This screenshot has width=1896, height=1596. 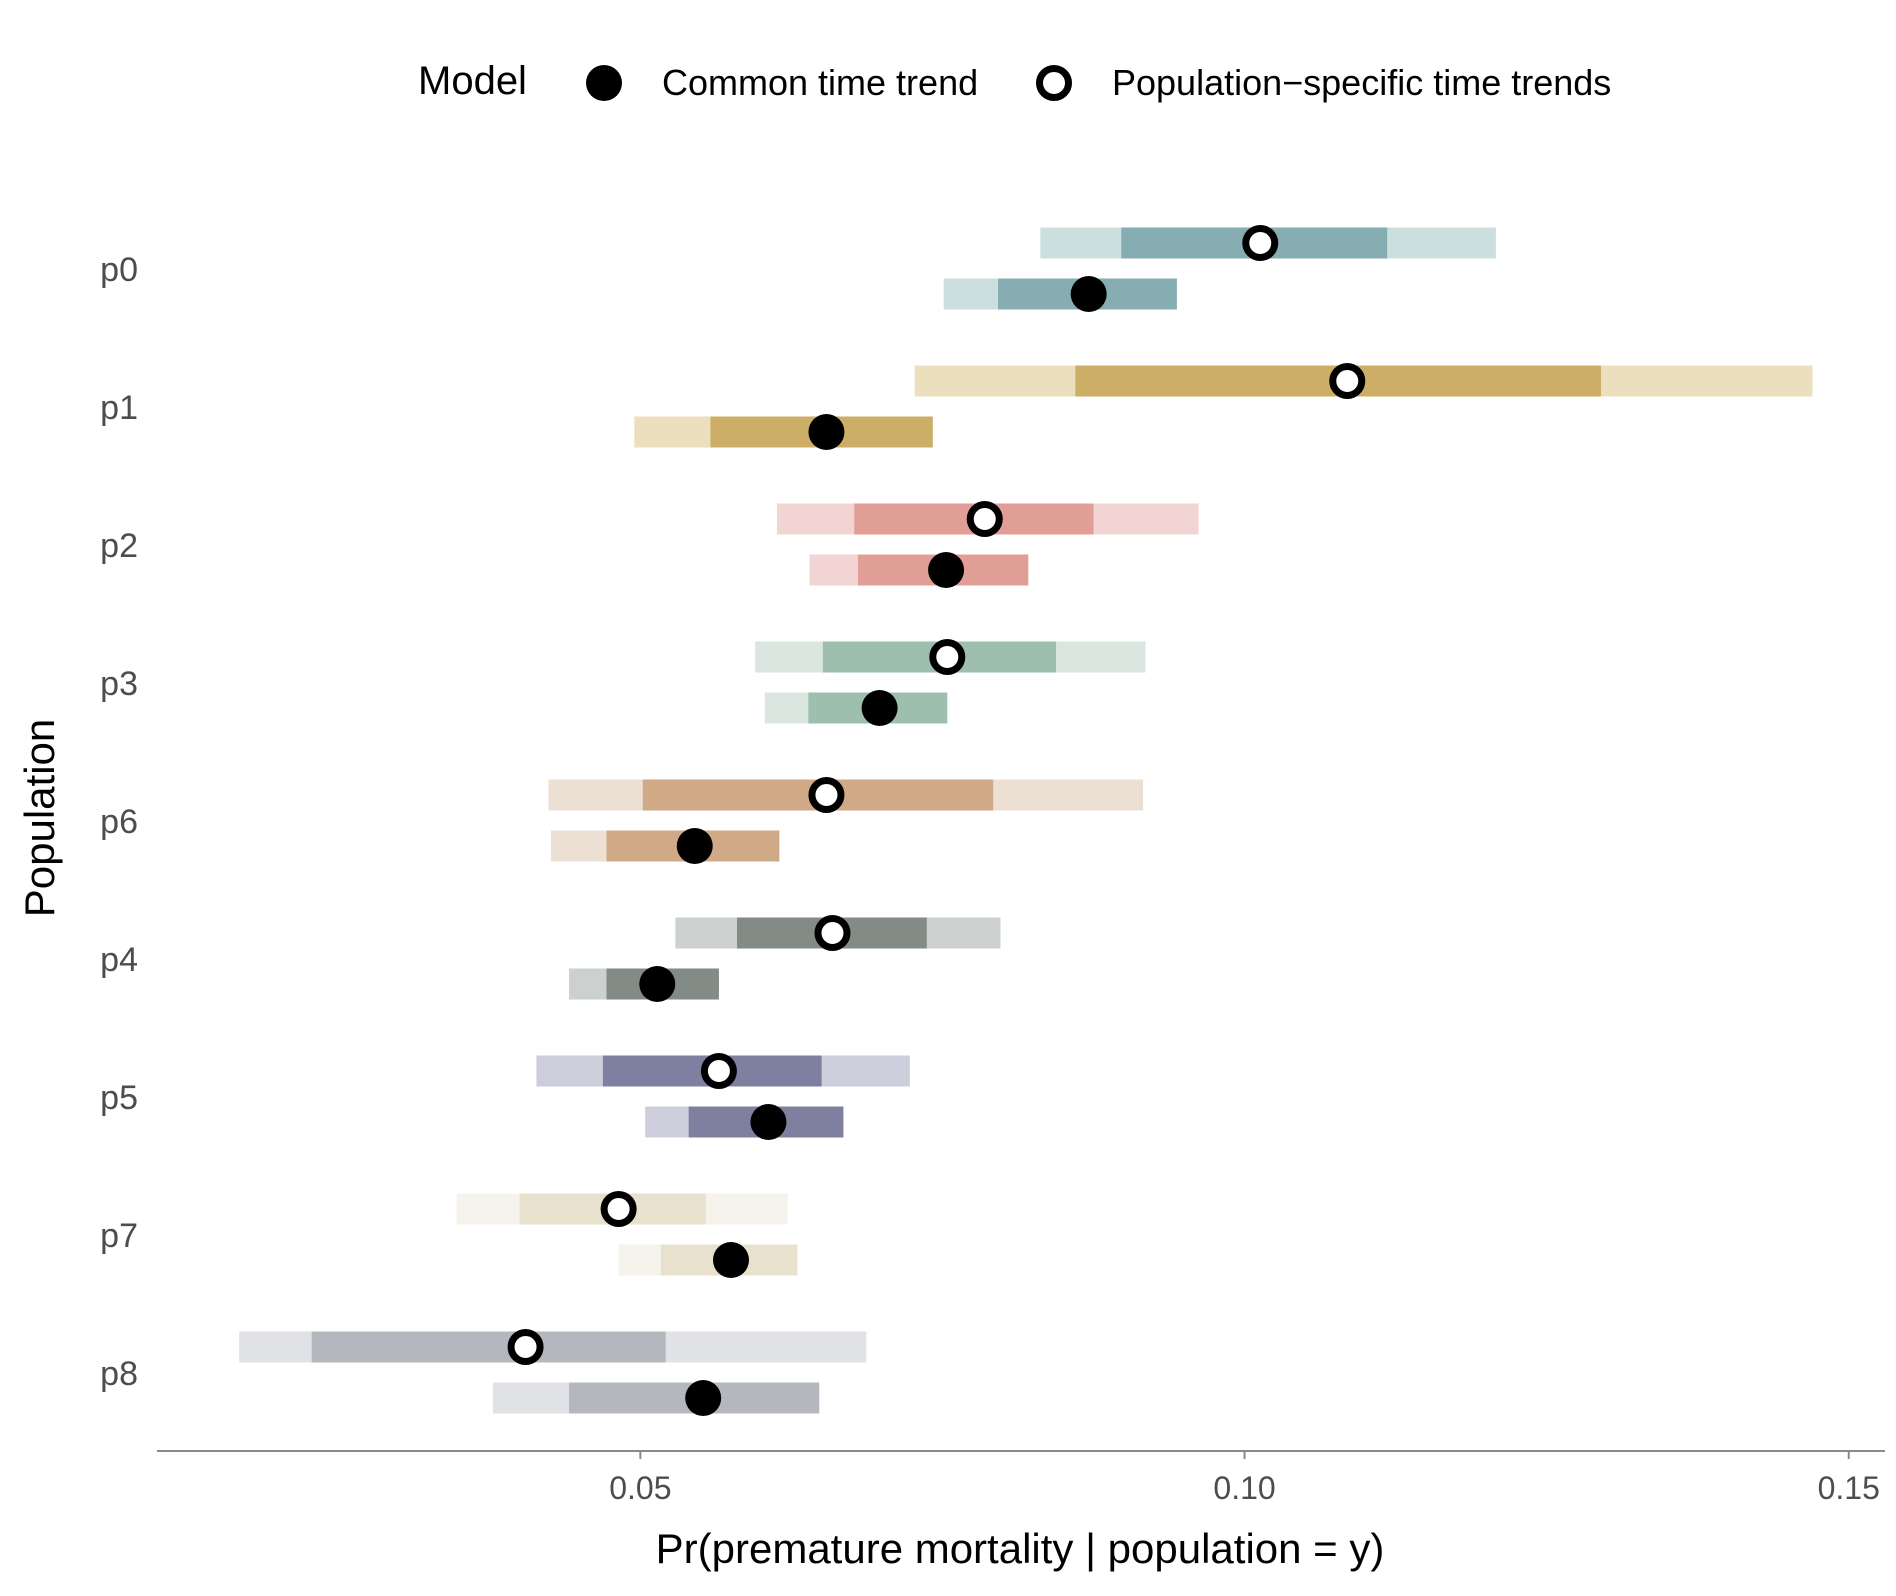 I want to click on point-open-p4, so click(x=832, y=933).